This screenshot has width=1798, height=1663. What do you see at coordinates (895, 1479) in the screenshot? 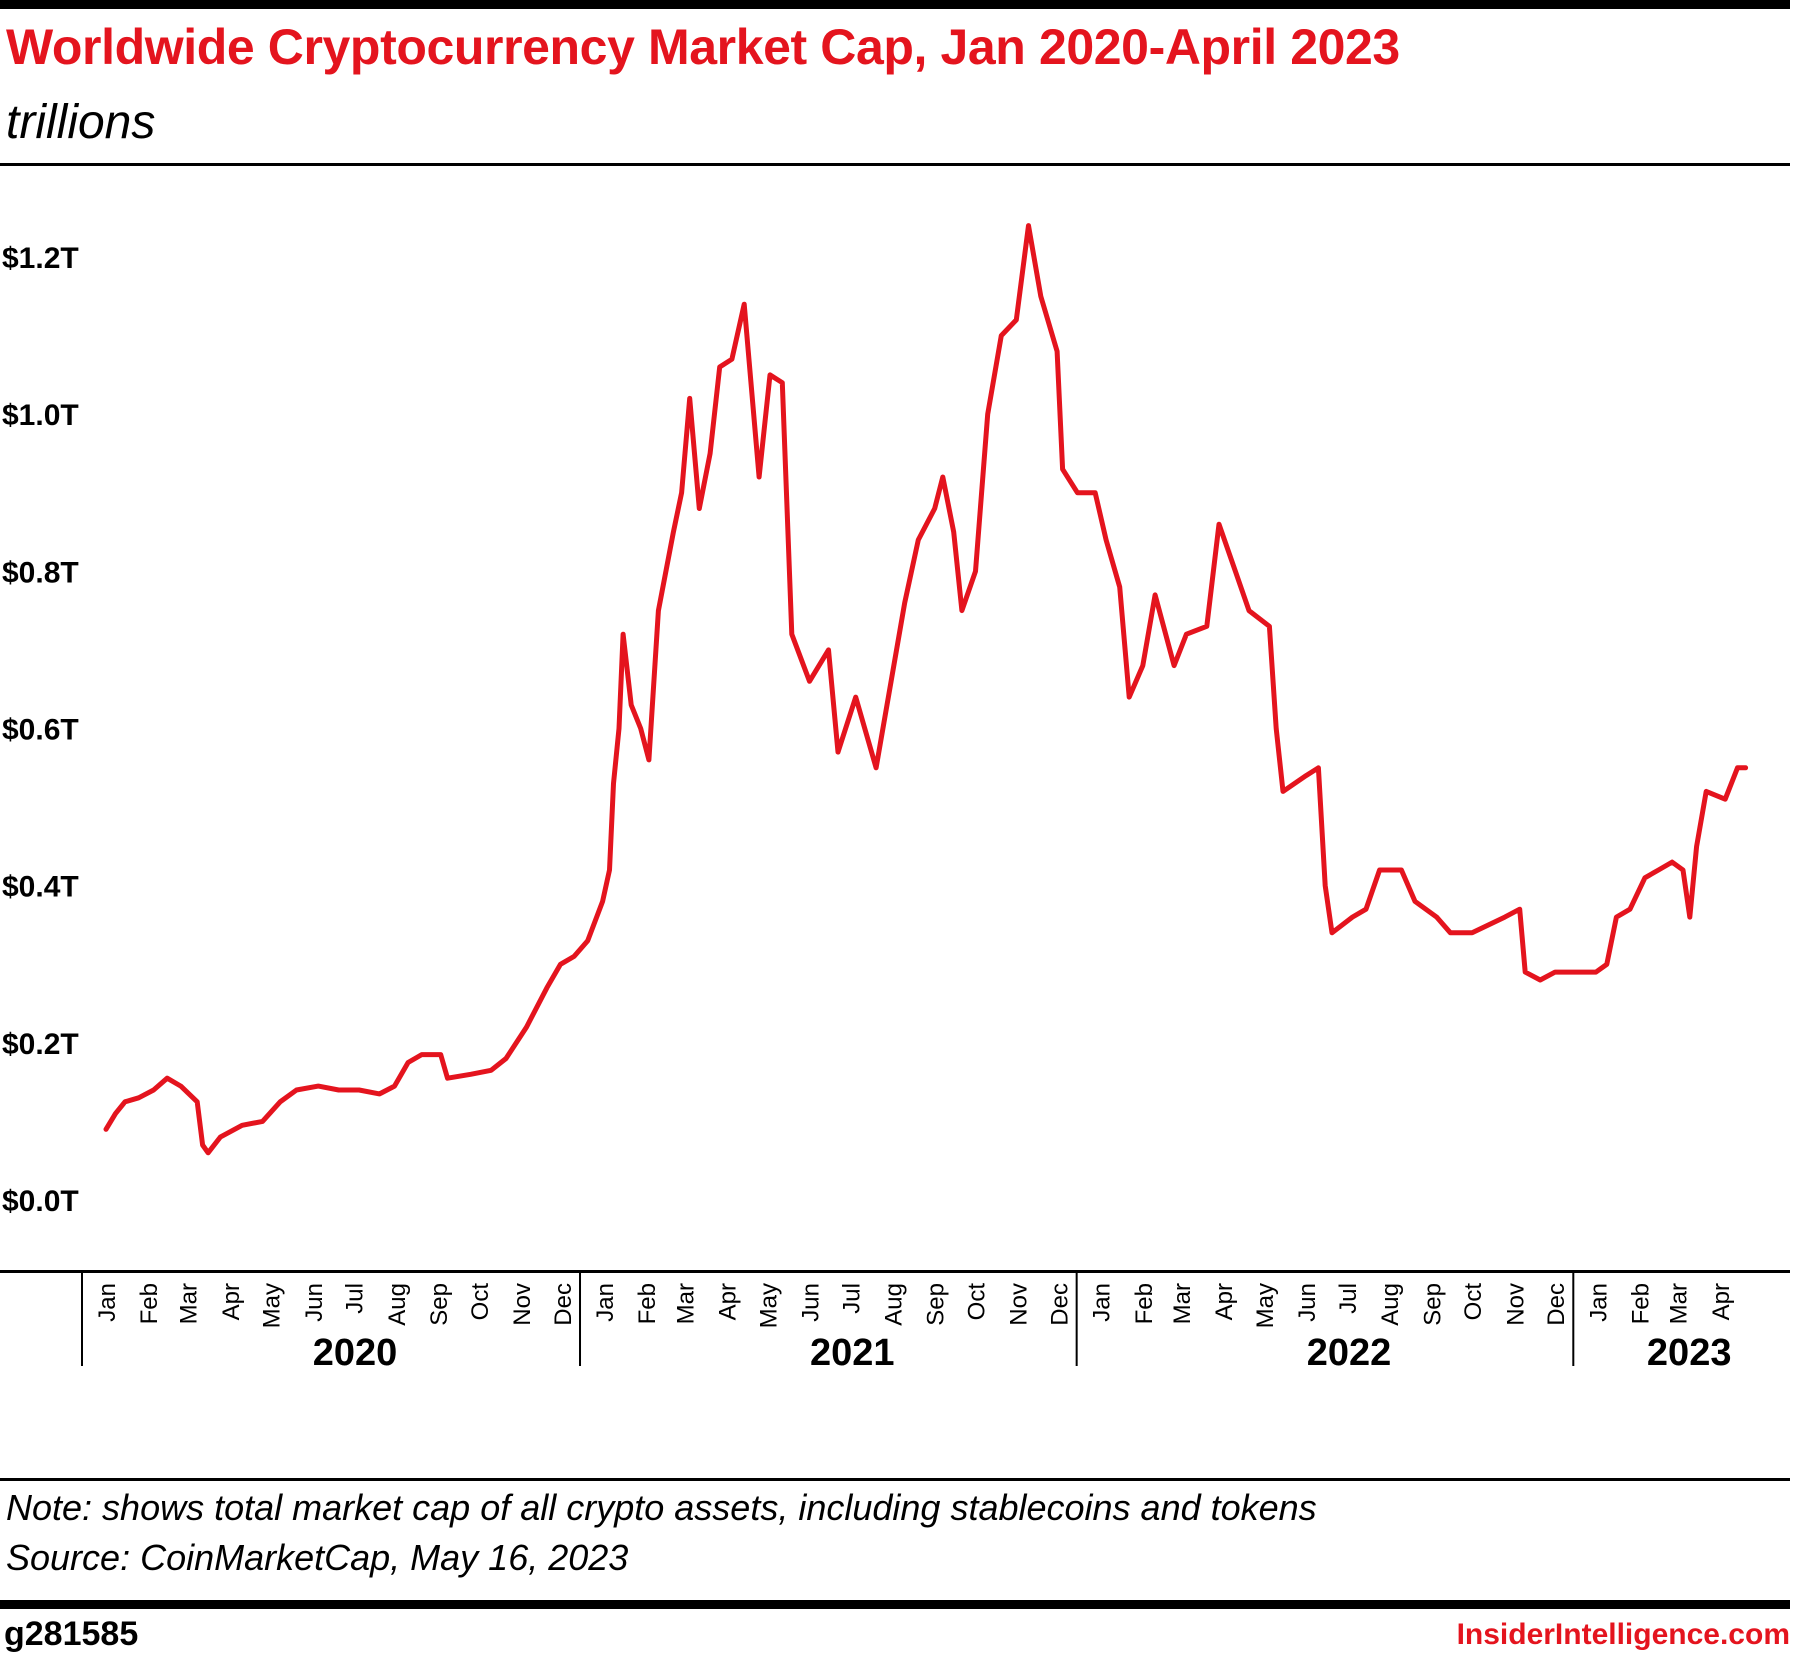
I see `footer-rule` at bounding box center [895, 1479].